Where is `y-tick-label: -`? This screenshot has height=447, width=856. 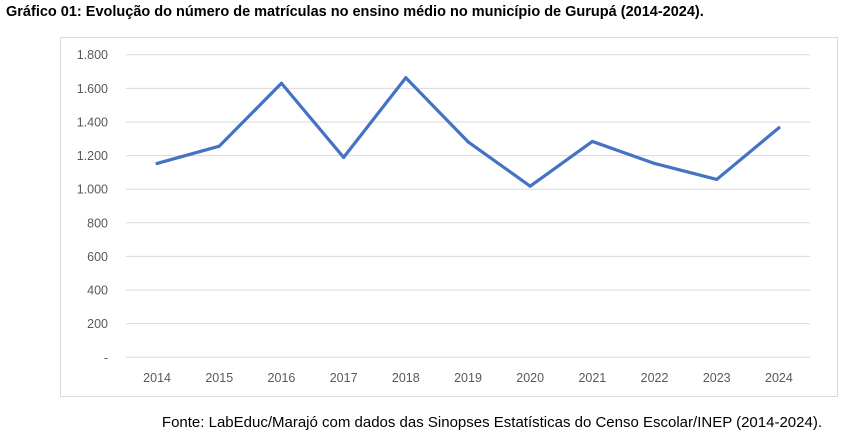
y-tick-label: - is located at coordinates (106, 358).